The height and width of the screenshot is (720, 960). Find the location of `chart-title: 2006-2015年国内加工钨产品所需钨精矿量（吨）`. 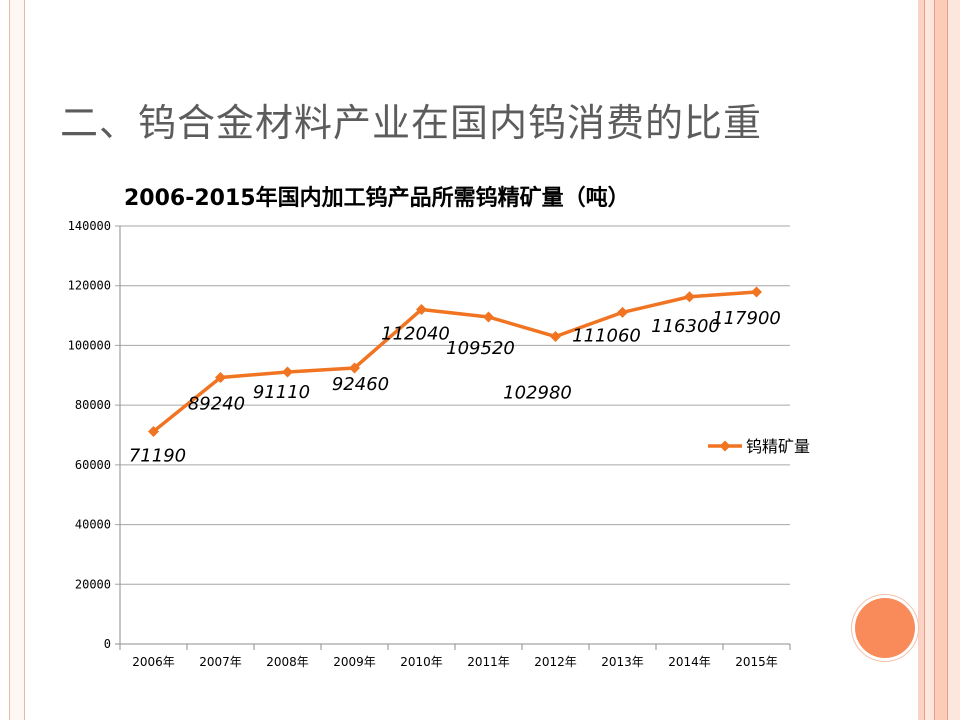

chart-title: 2006-2015年国内加工钨产品所需钨精矿量（吨） is located at coordinates (377, 198).